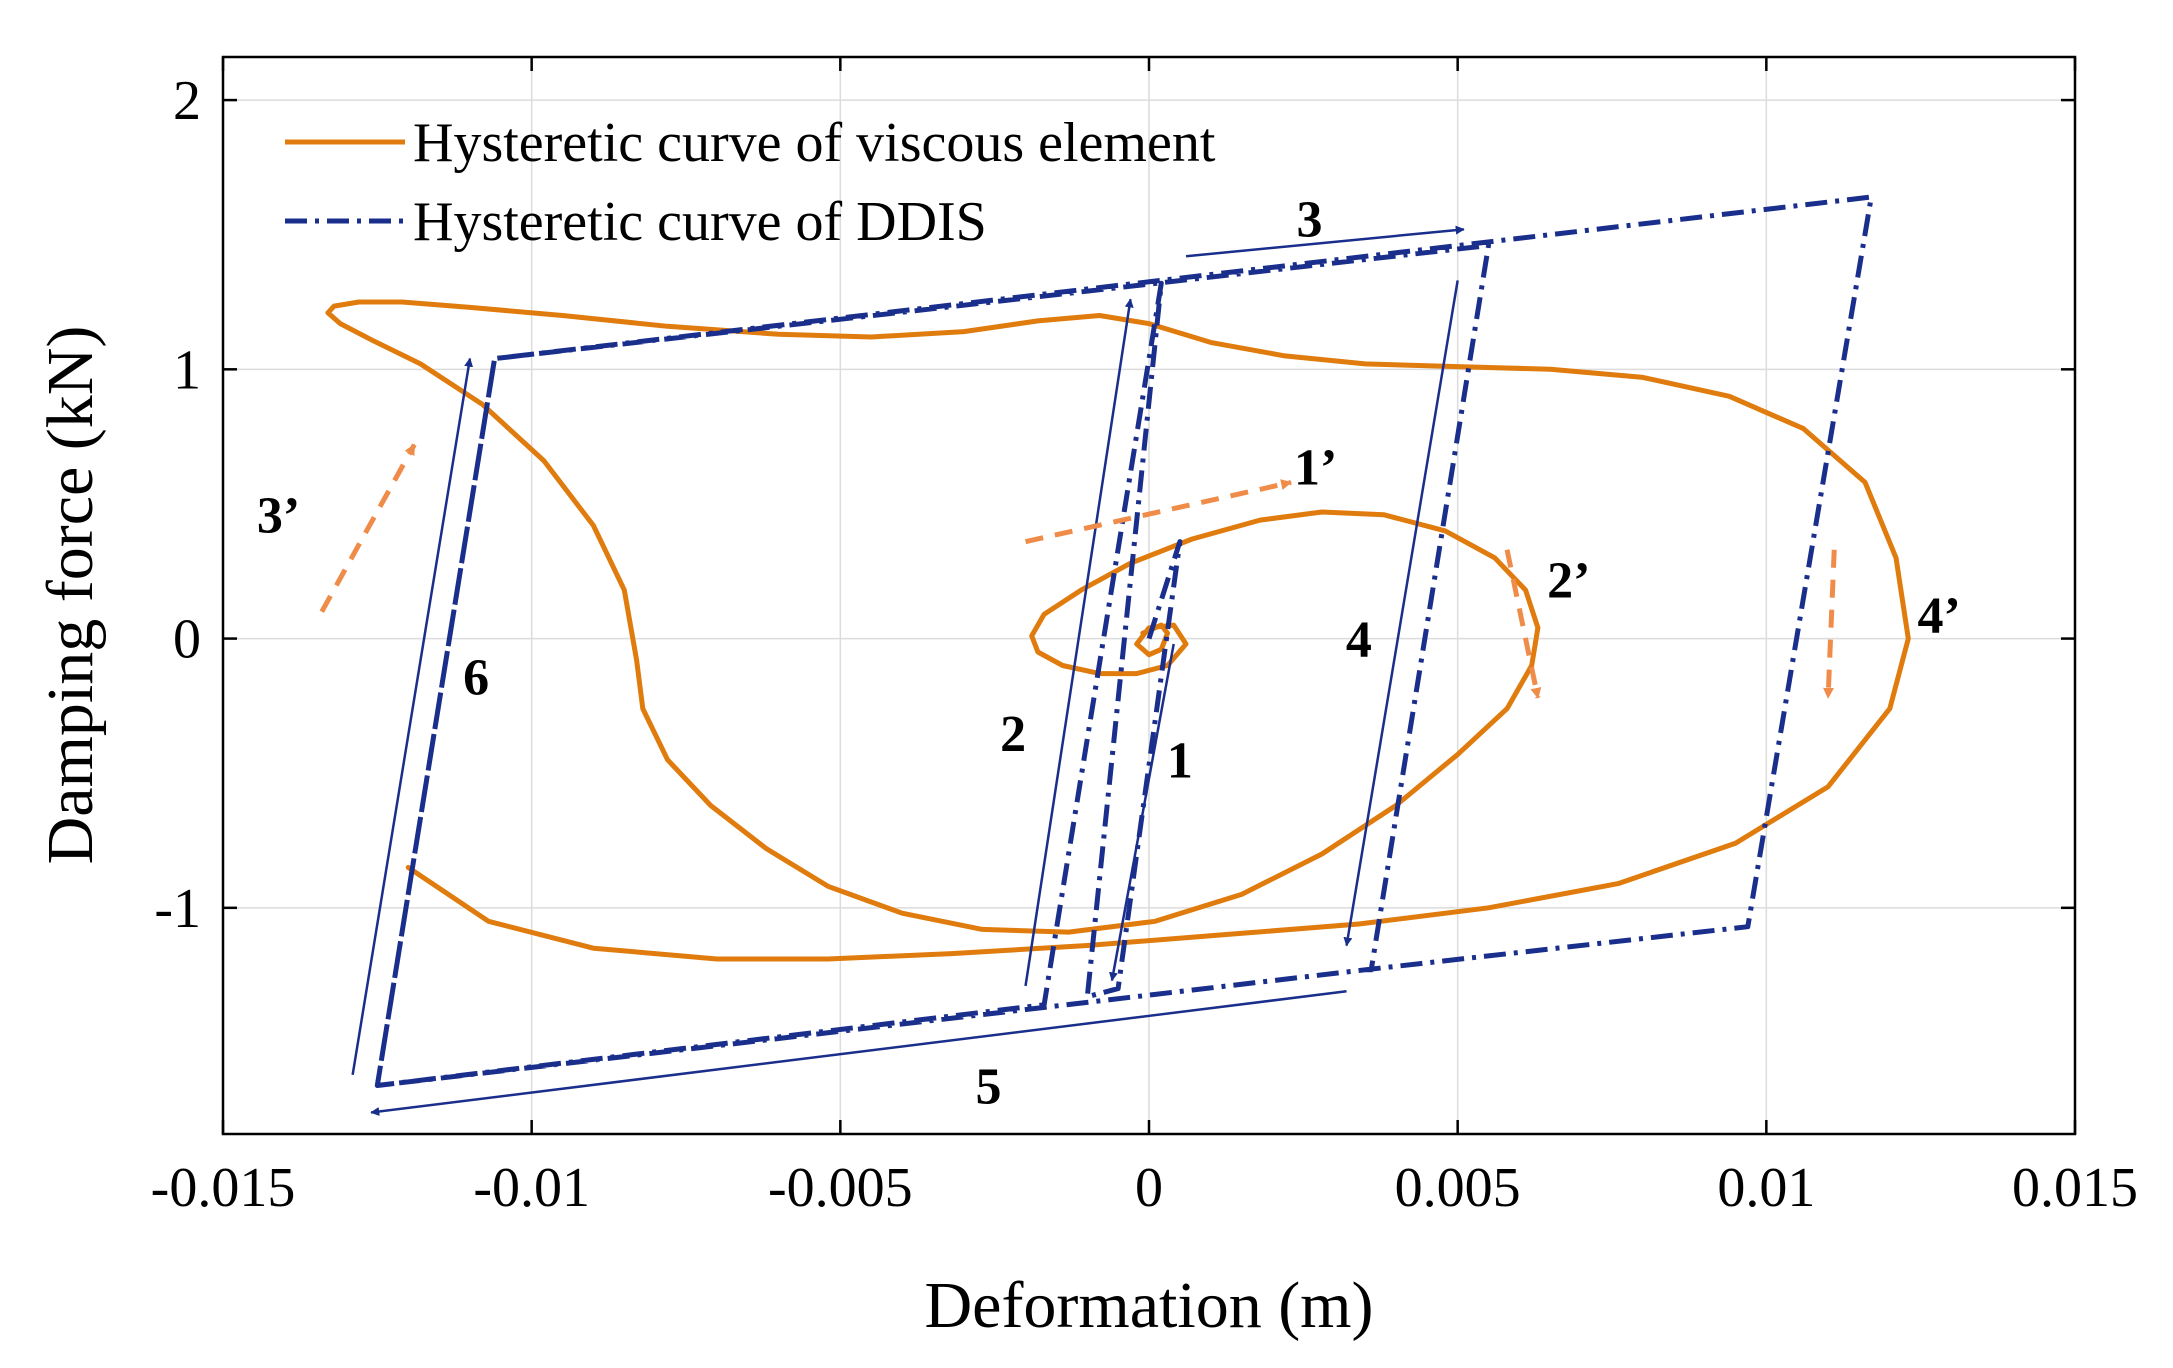 The image size is (2173, 1368). What do you see at coordinates (700, 222) in the screenshot?
I see `legend-label-ddis: Hysteretic curve of DDIS` at bounding box center [700, 222].